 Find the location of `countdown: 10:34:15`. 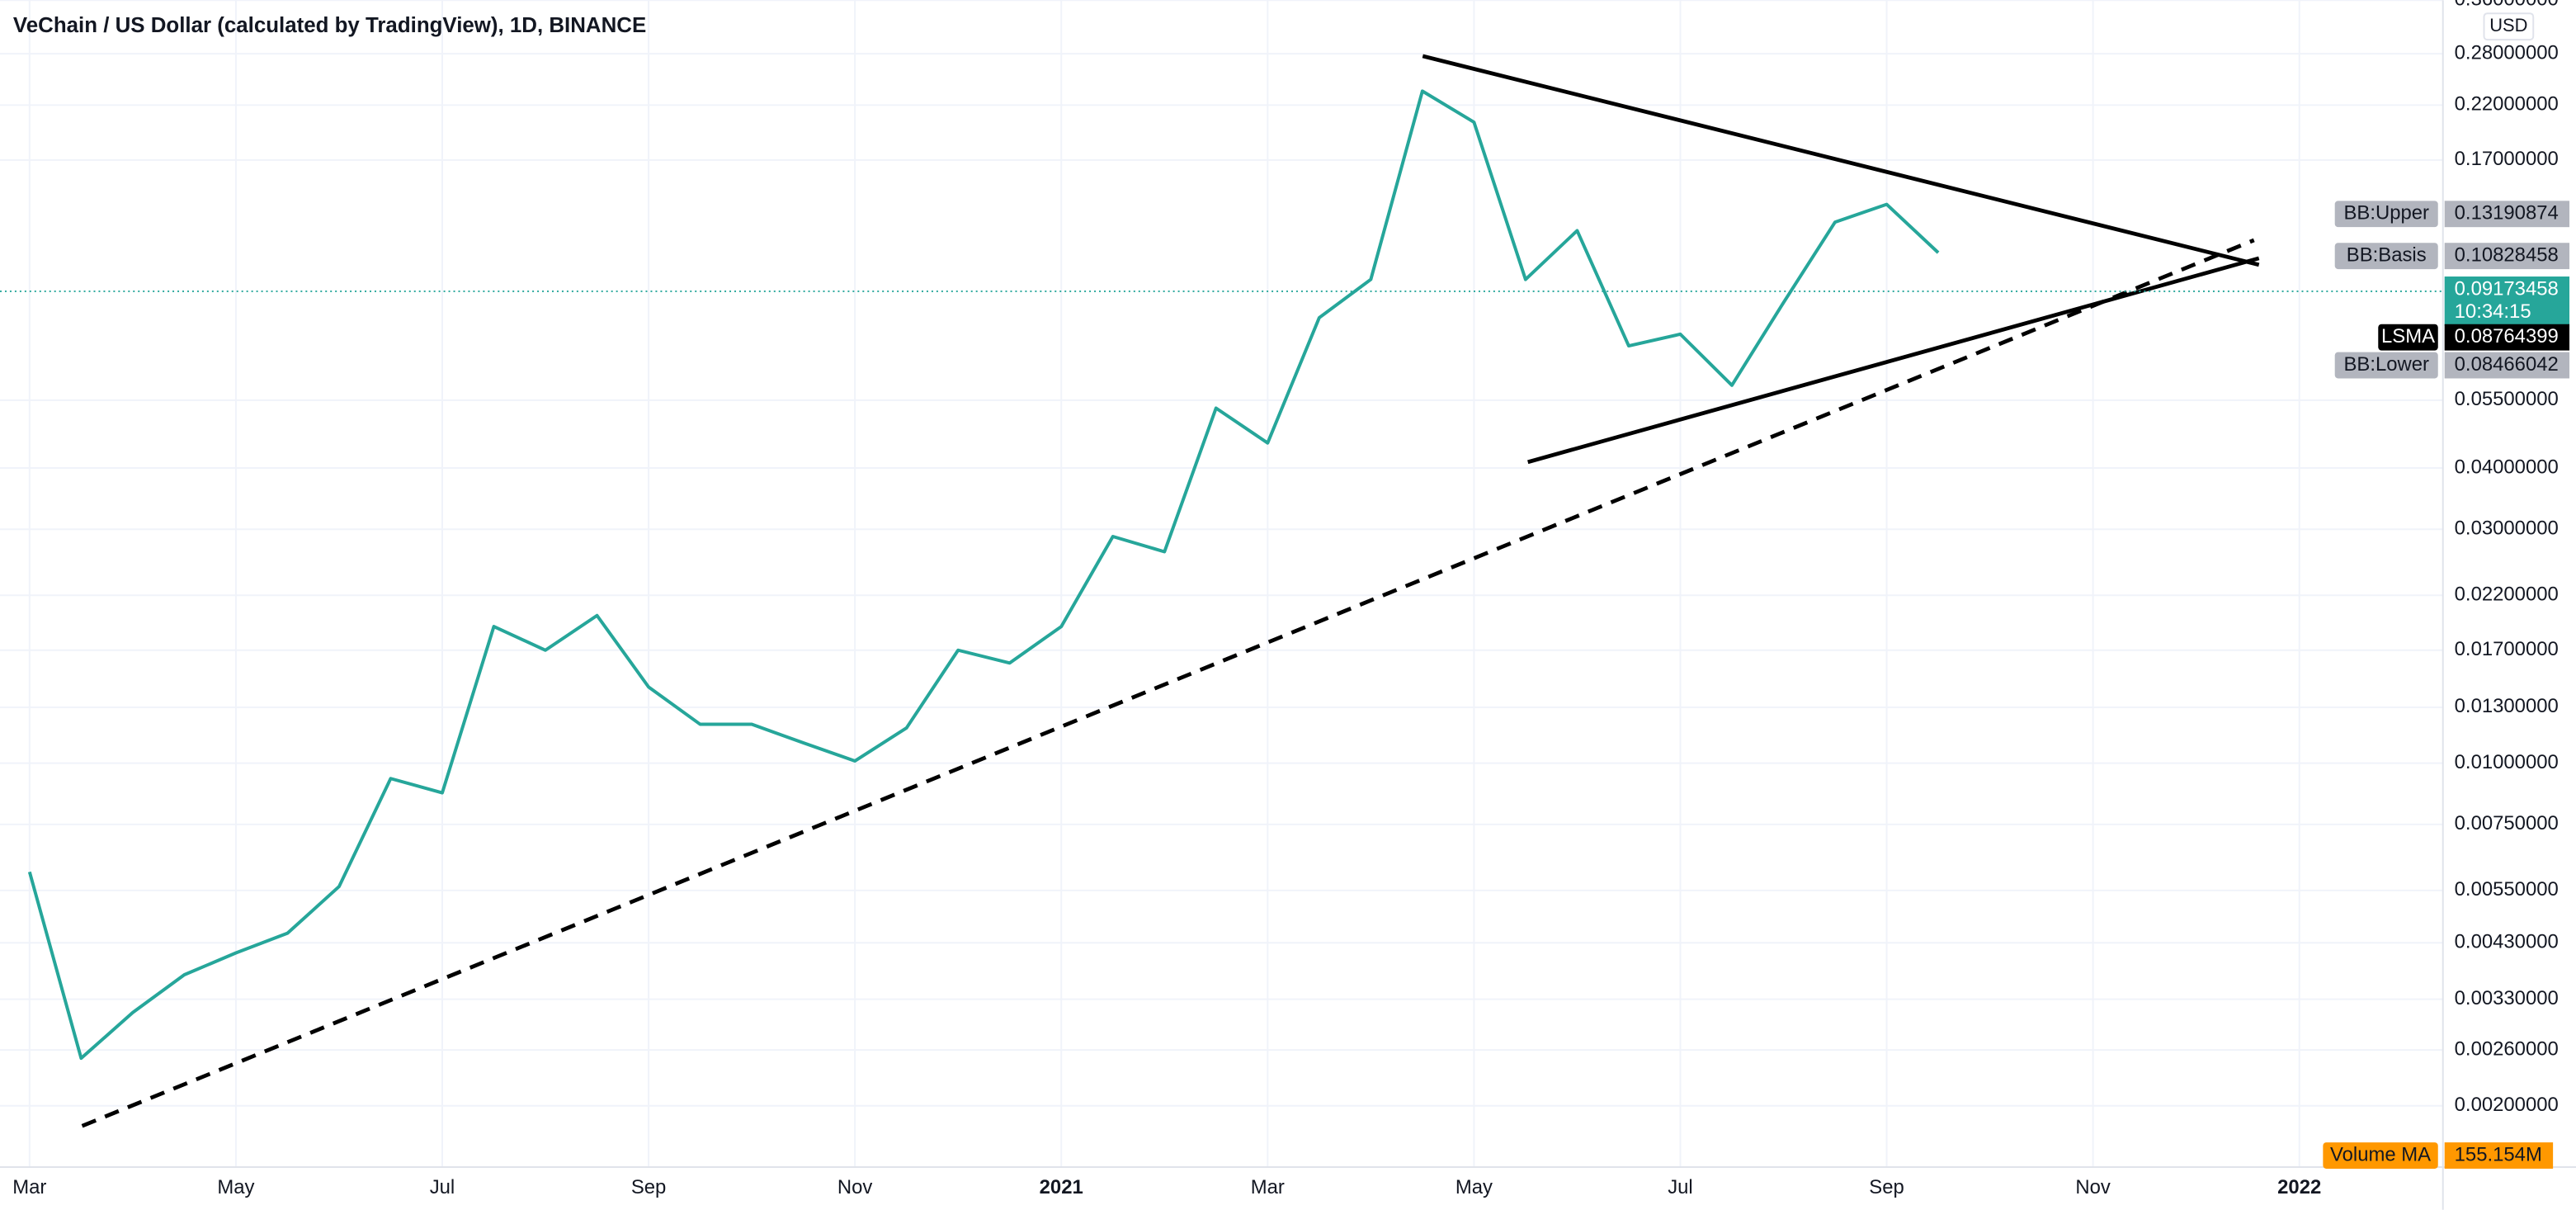

countdown: 10:34:15 is located at coordinates (2493, 311).